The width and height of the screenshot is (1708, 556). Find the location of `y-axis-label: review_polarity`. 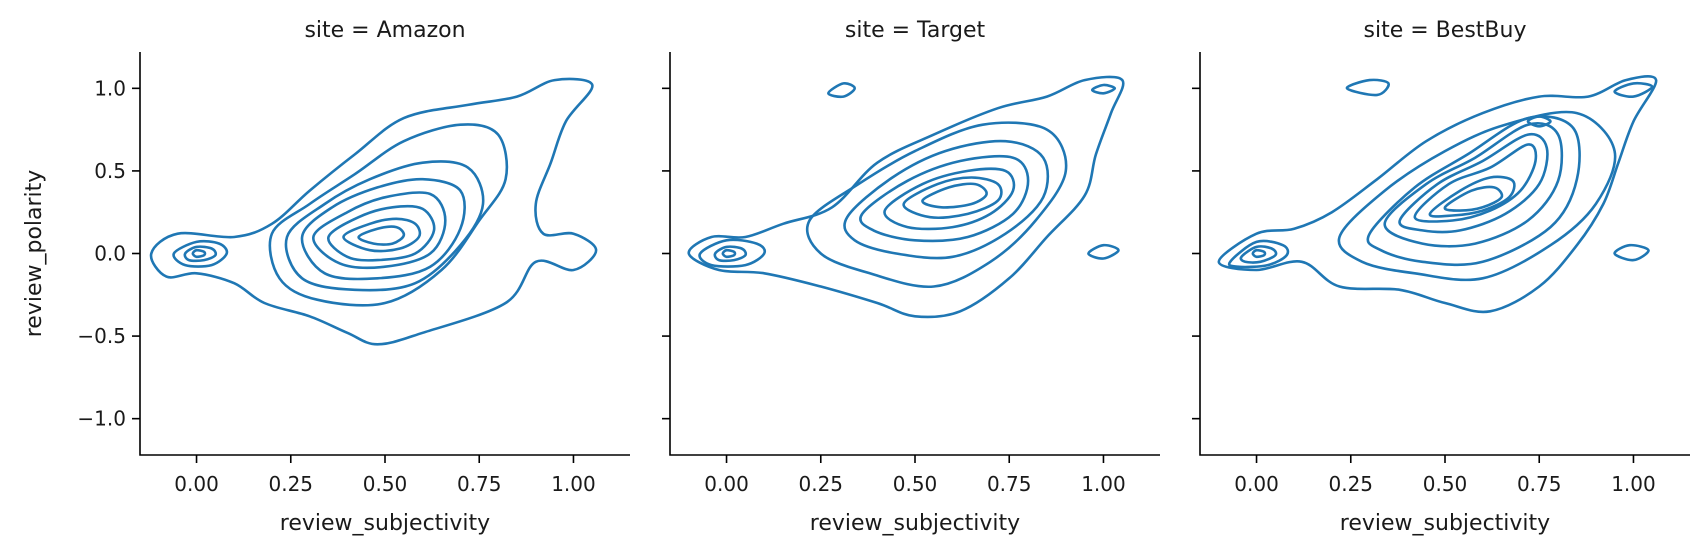

y-axis-label: review_polarity is located at coordinates (34, 254).